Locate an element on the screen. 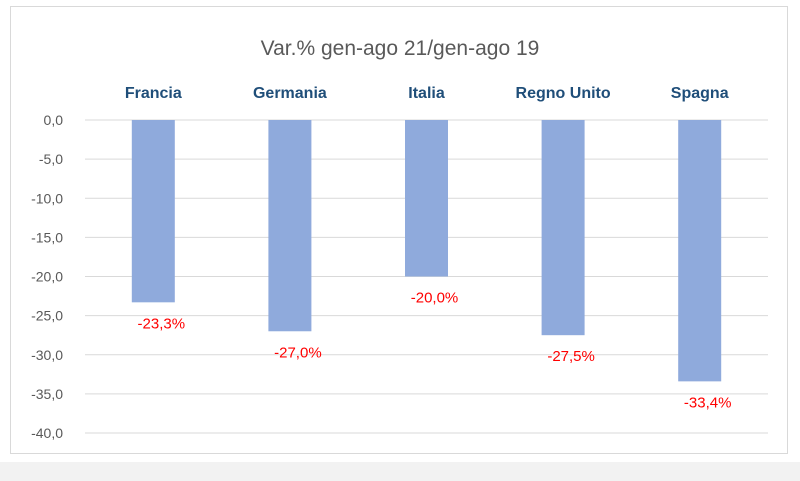  bottom-strip is located at coordinates (400, 471).